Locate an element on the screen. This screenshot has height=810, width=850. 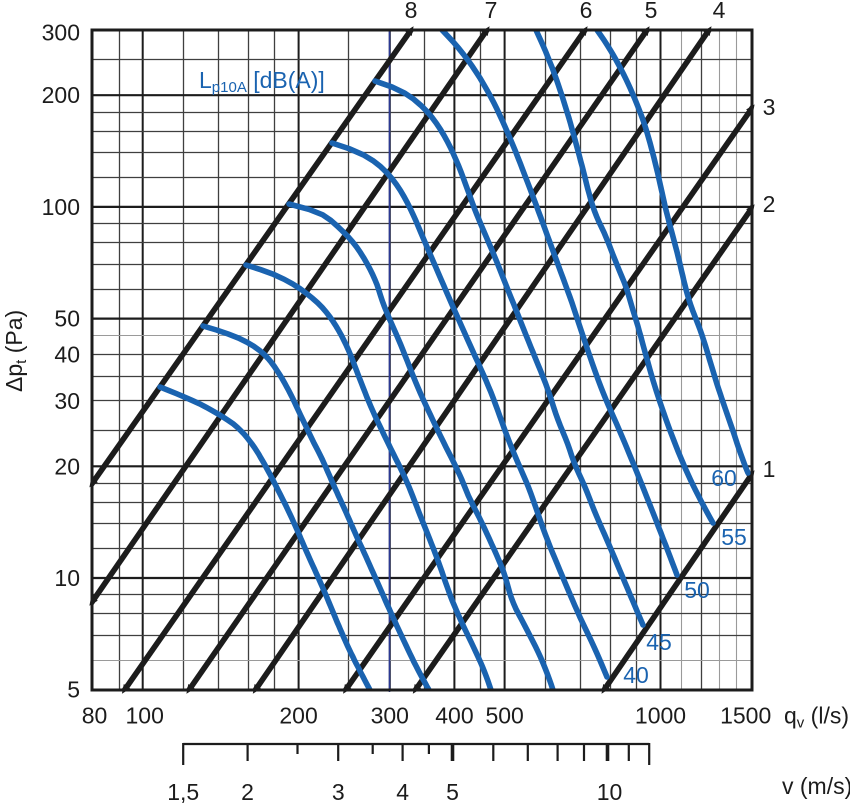
svg-text: 6 is located at coordinates (586, 11).